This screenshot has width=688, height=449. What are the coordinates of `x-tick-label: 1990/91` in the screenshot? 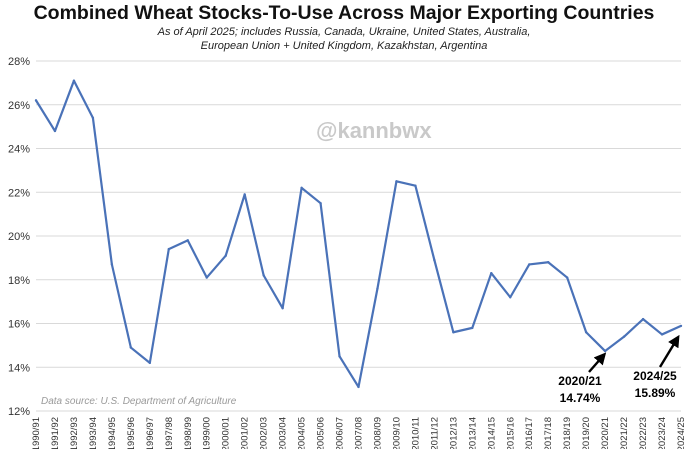 It's located at (36, 433).